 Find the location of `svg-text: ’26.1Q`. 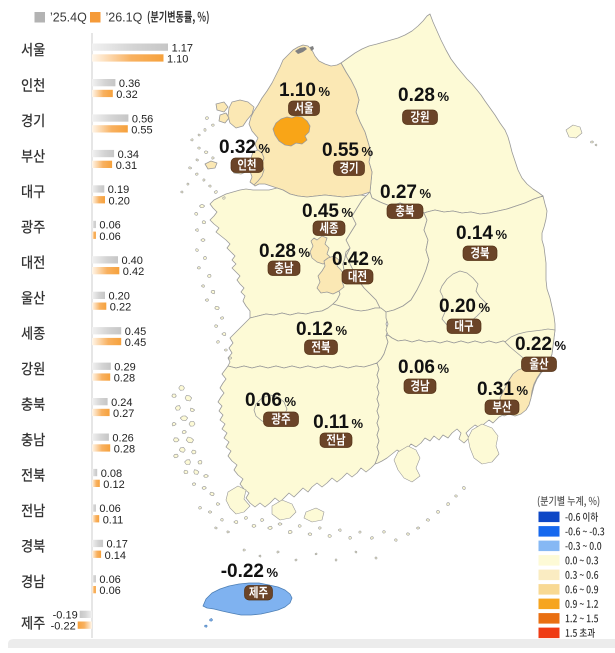

svg-text: ’26.1Q is located at coordinates (124, 18).